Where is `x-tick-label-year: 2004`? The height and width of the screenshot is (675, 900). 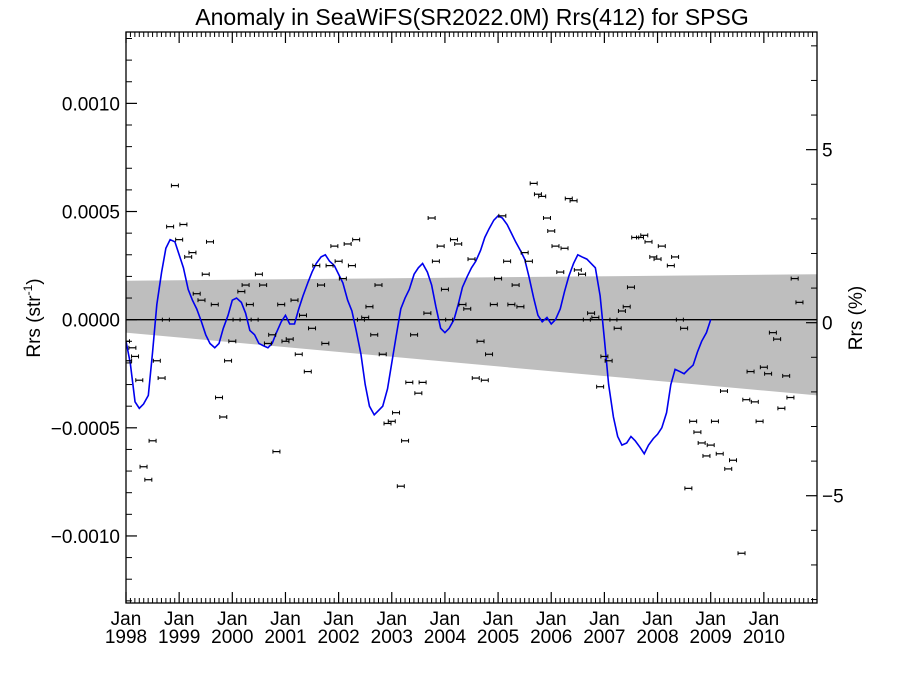
x-tick-label-year: 2004 is located at coordinates (445, 637).